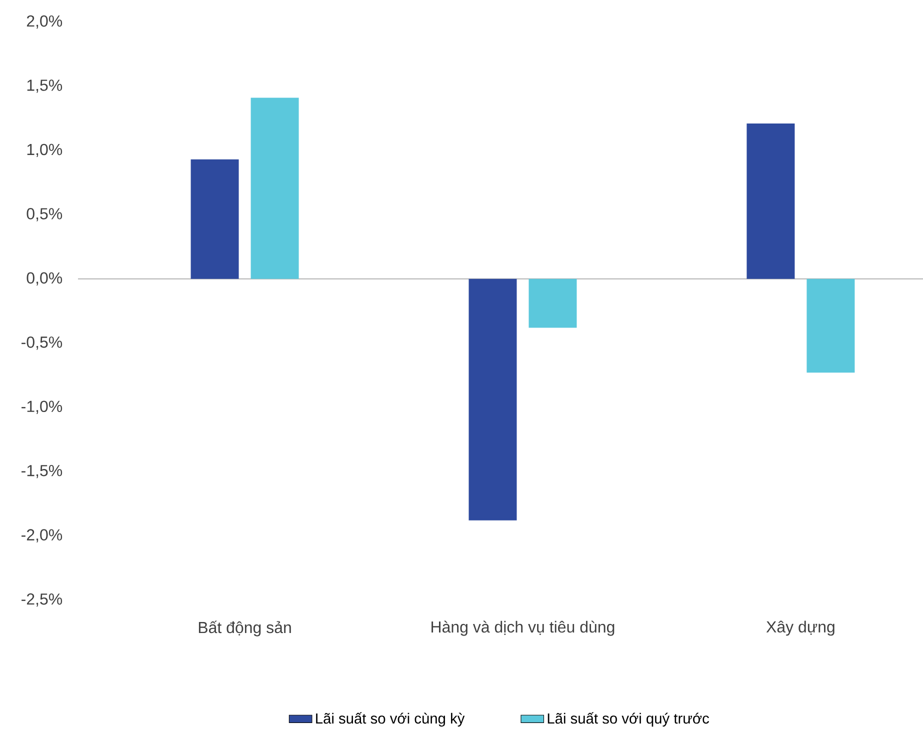  What do you see at coordinates (44, 86) in the screenshot?
I see `y-tick-label: 1,5%` at bounding box center [44, 86].